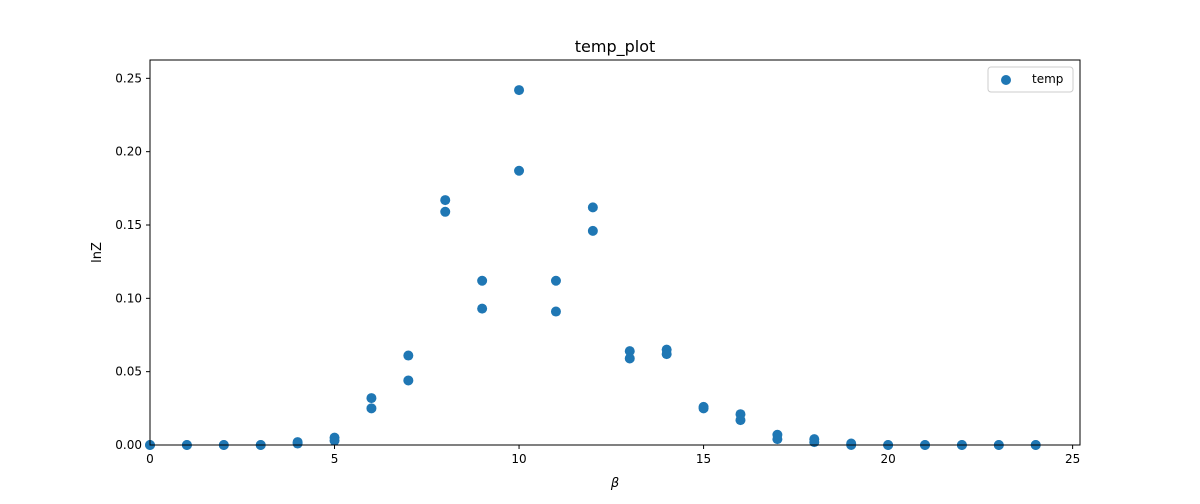 The image size is (1200, 504). I want to click on y-tick-label: 0.05, so click(128, 372).